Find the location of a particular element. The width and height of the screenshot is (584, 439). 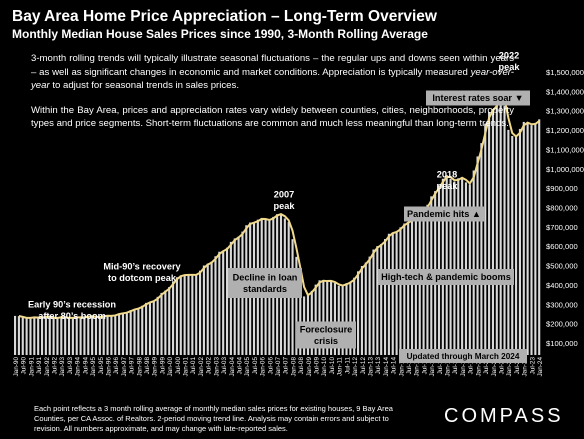

y-tick-label: $800,000 is located at coordinates (562, 208).